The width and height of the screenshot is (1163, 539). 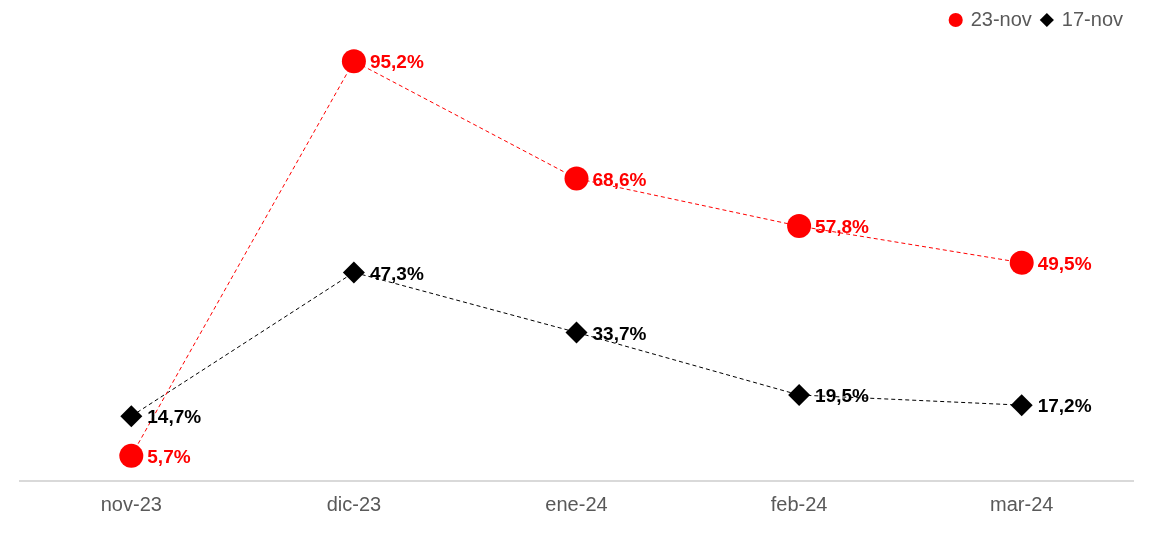 I want to click on x-tick-label: dic-23, so click(x=354, y=503).